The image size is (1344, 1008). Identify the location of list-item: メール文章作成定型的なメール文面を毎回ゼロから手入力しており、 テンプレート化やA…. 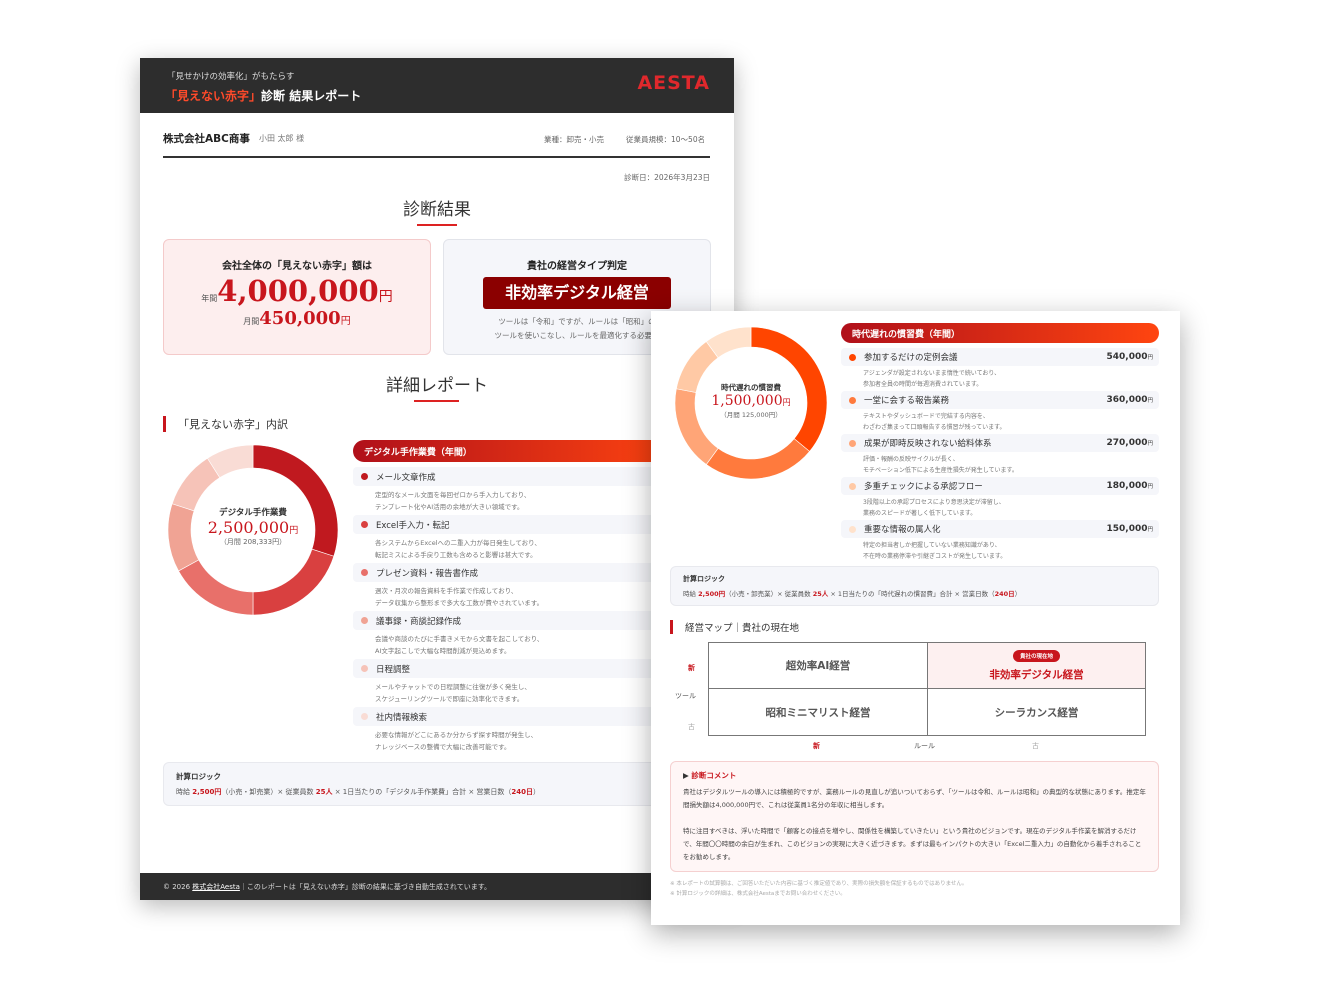
(518, 491).